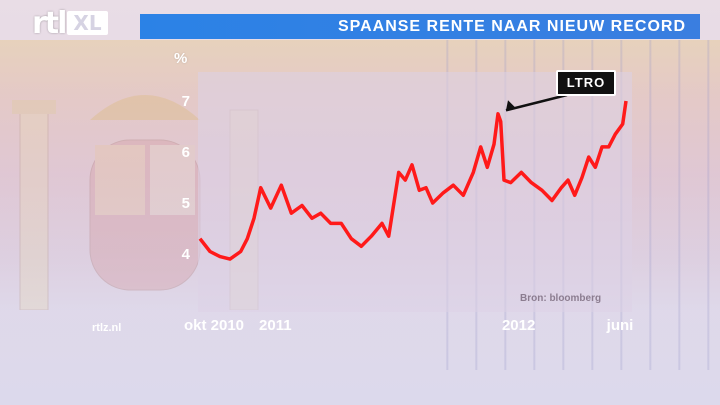  What do you see at coordinates (586, 83) in the screenshot?
I see `ltro-annotation: LTRO` at bounding box center [586, 83].